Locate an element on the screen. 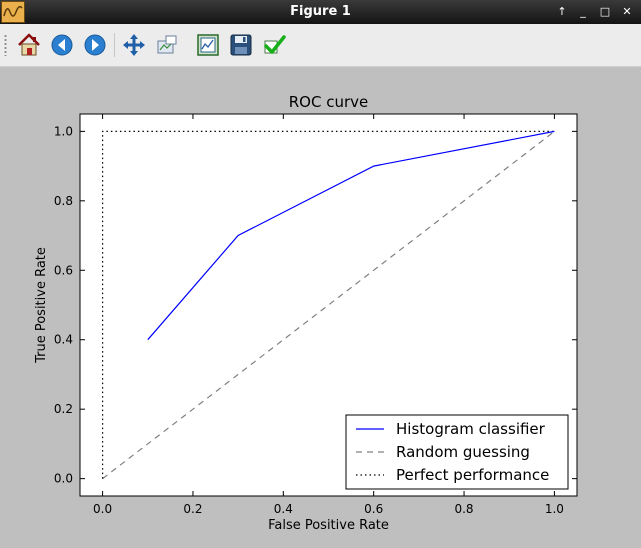  home-icon is located at coordinates (29, 44).